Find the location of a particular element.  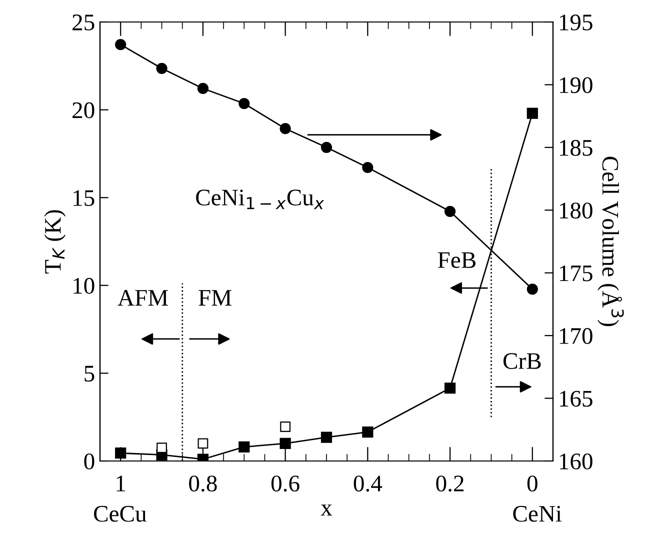

x-tick-label: 0.2 is located at coordinates (450, 484).